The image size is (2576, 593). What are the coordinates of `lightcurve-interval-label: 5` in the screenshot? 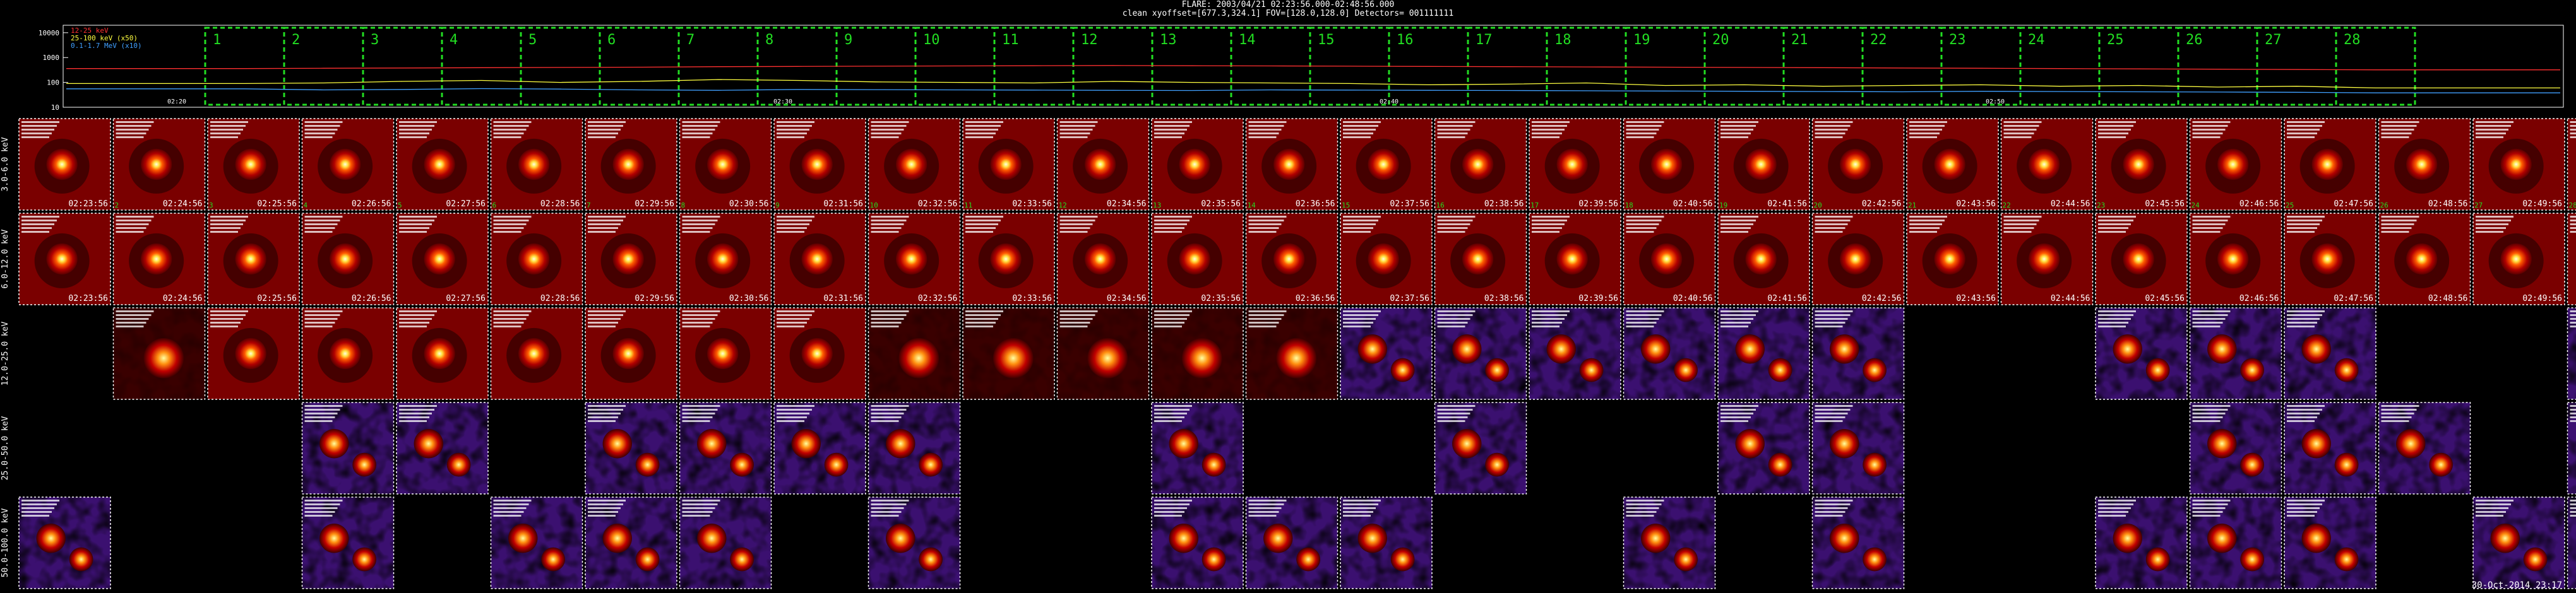 It's located at (532, 40).